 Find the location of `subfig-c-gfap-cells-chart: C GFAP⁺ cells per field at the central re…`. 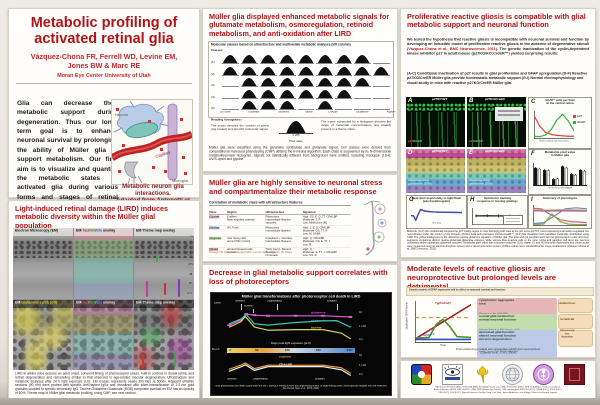

subfig-c-gfap-cells-chart: C GFAP⁺ cells per field at the central re… is located at coordinates (560, 123).